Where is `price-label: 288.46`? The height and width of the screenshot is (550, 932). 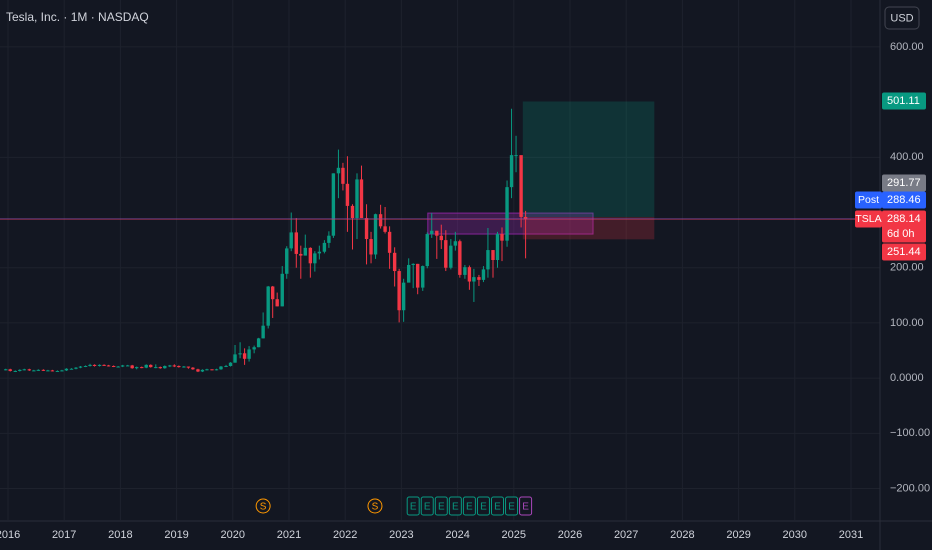
price-label: 288.46 is located at coordinates (904, 200).